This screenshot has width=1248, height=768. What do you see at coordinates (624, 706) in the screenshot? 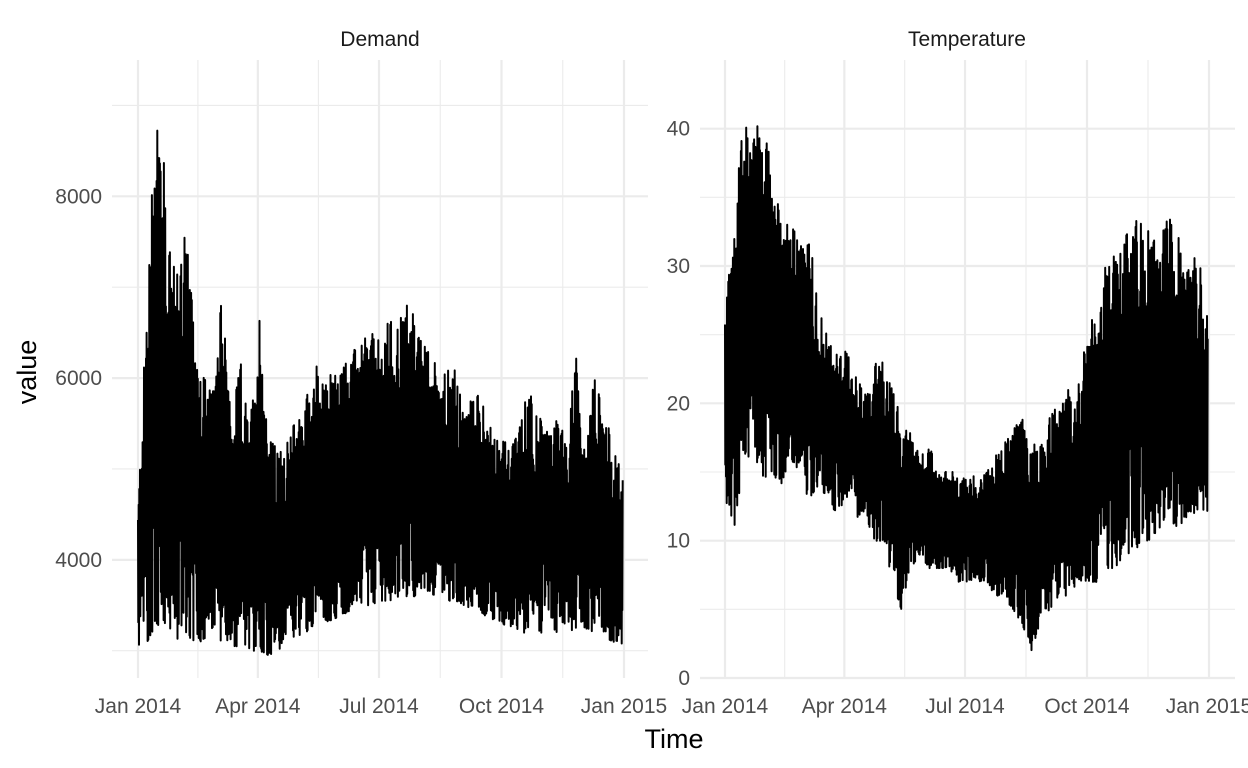
I see `demand-x-tick-label: Jan 2015` at bounding box center [624, 706].